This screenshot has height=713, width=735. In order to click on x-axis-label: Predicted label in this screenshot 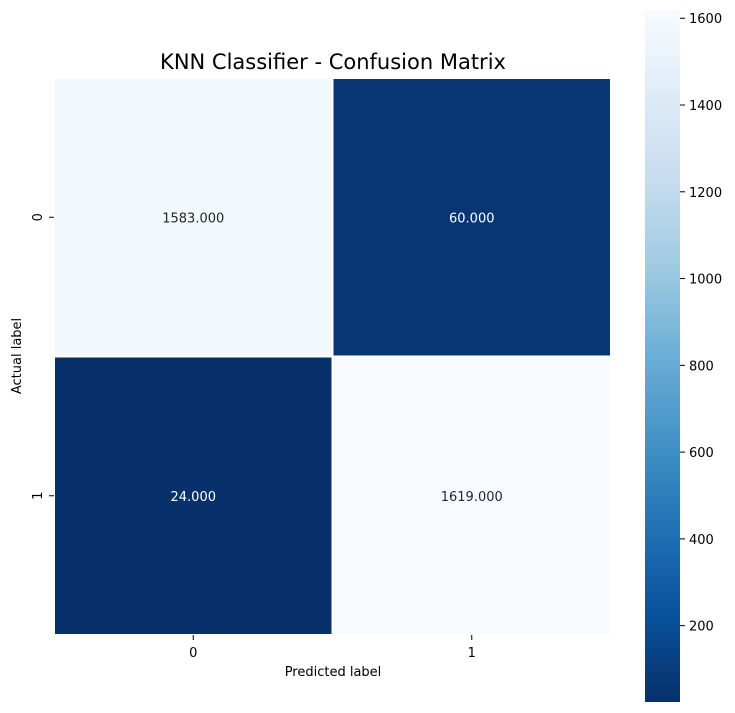, I will do `click(333, 672)`.